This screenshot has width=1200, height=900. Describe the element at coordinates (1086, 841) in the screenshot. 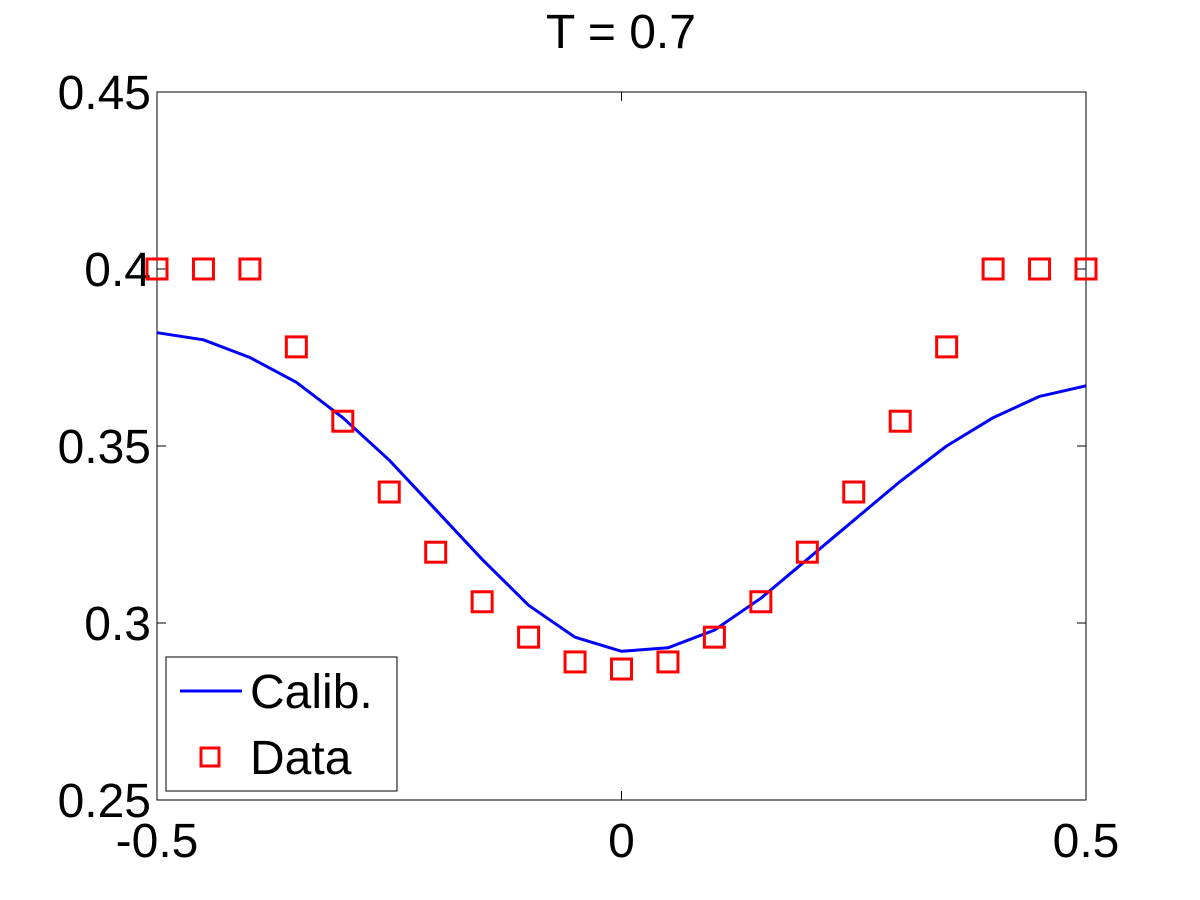

I see `x-tick-label: 0.5` at that location.